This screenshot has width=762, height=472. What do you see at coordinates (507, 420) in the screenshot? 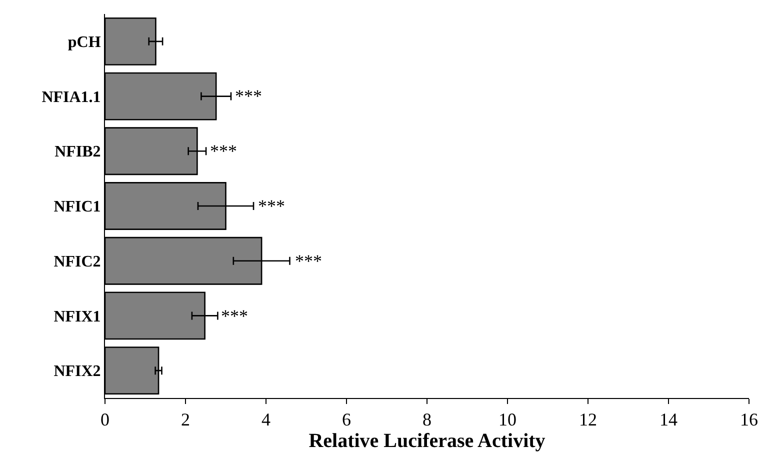
I see `x-tick-label: 10` at bounding box center [507, 420].